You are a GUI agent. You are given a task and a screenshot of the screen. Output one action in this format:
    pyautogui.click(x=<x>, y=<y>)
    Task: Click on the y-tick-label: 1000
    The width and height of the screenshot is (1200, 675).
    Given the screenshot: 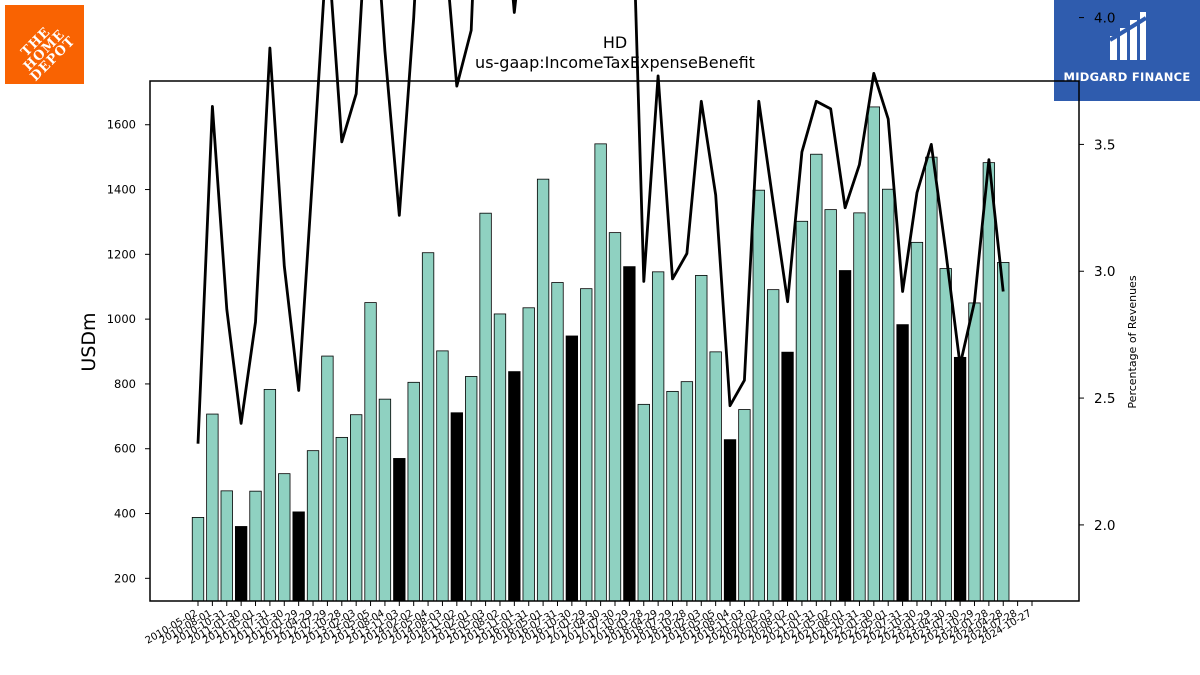 What is the action you would take?
    pyautogui.click(x=121, y=319)
    